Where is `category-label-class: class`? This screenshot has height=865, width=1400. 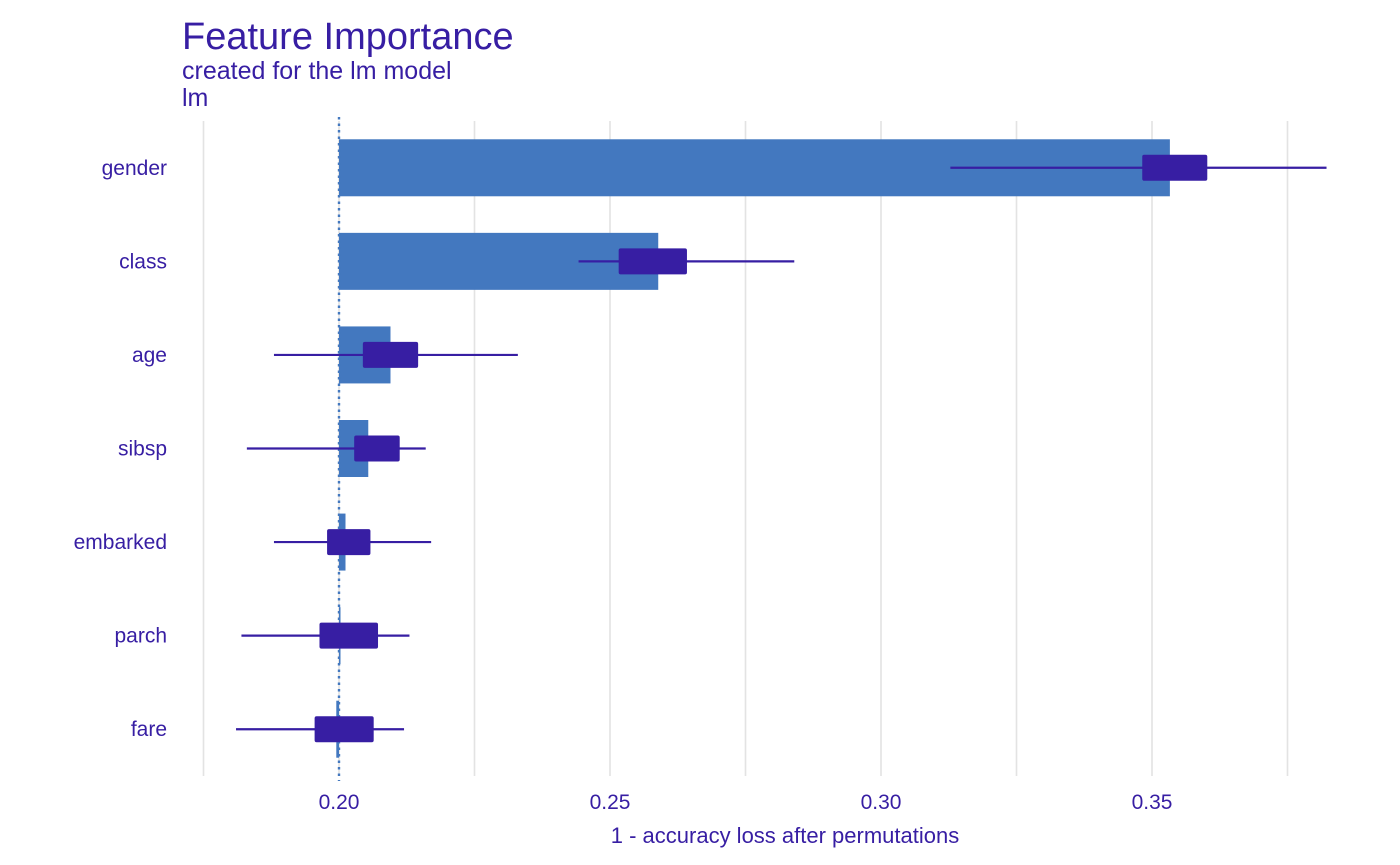
category-label-class: class is located at coordinates (143, 261).